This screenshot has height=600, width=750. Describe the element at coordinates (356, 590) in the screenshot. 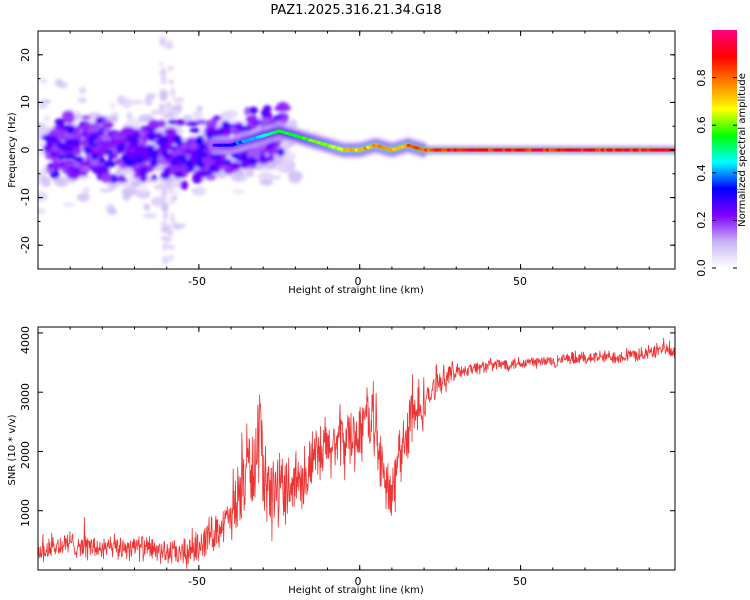

I see `snr-xlabel: Height of straight line (km)` at that location.